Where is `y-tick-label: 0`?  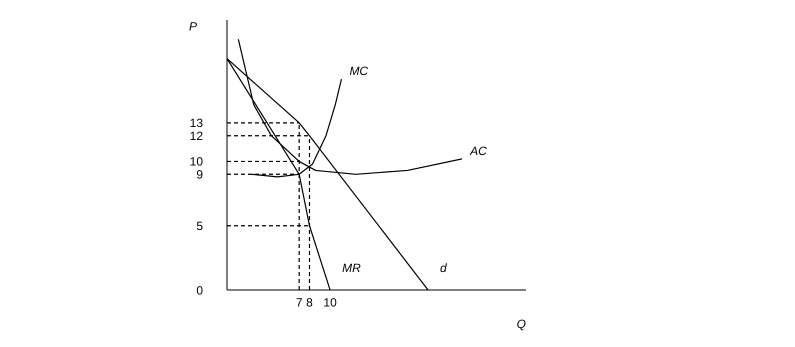 y-tick-label: 0 is located at coordinates (200, 290).